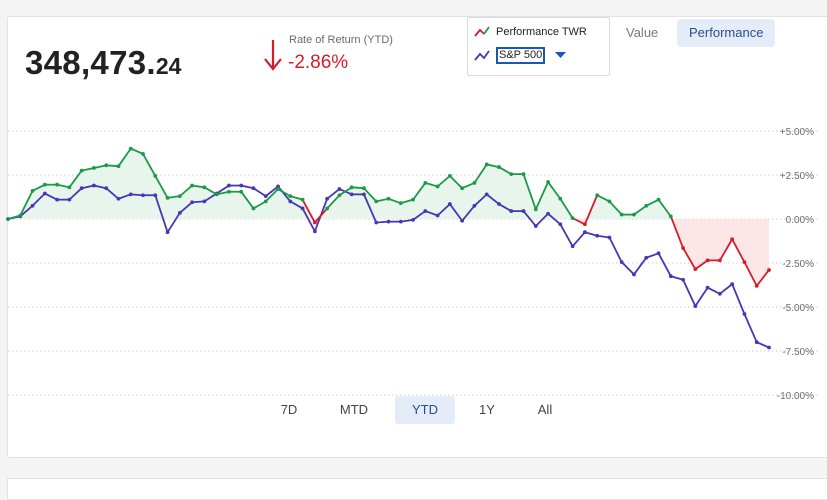 The height and width of the screenshot is (500, 827). I want to click on account-balance: 348,473.24, so click(103, 63).